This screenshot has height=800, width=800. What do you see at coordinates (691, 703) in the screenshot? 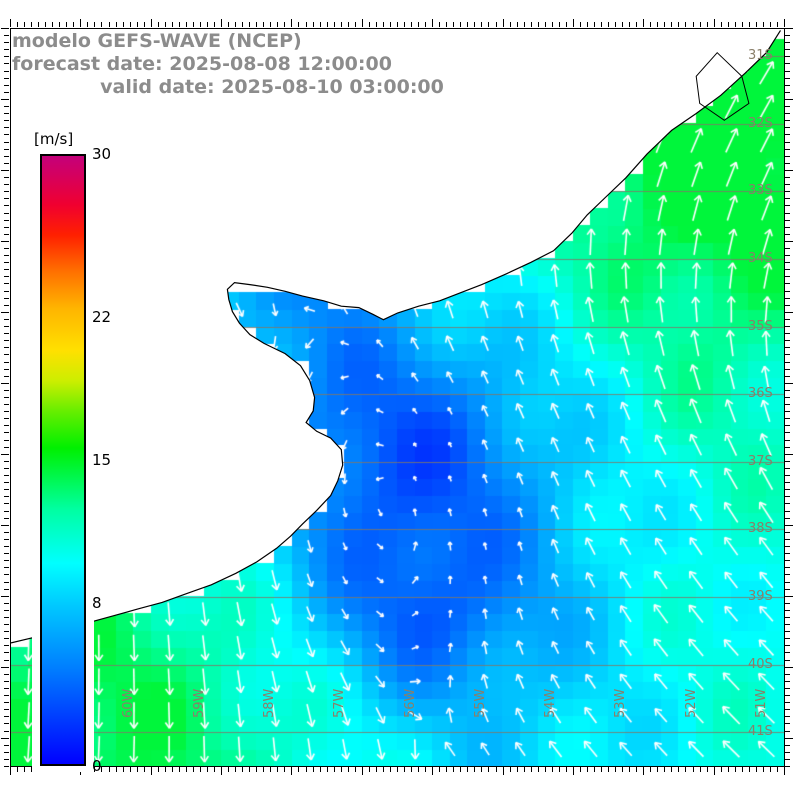
I see `longitude-tick-label: 52W` at bounding box center [691, 703].